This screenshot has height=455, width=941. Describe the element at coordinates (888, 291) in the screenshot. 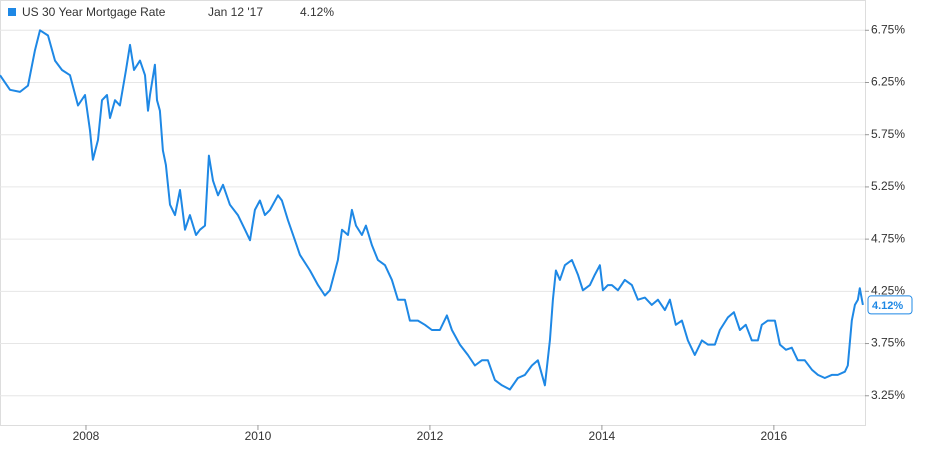

I see `y-tick-label: 4.25%` at that location.